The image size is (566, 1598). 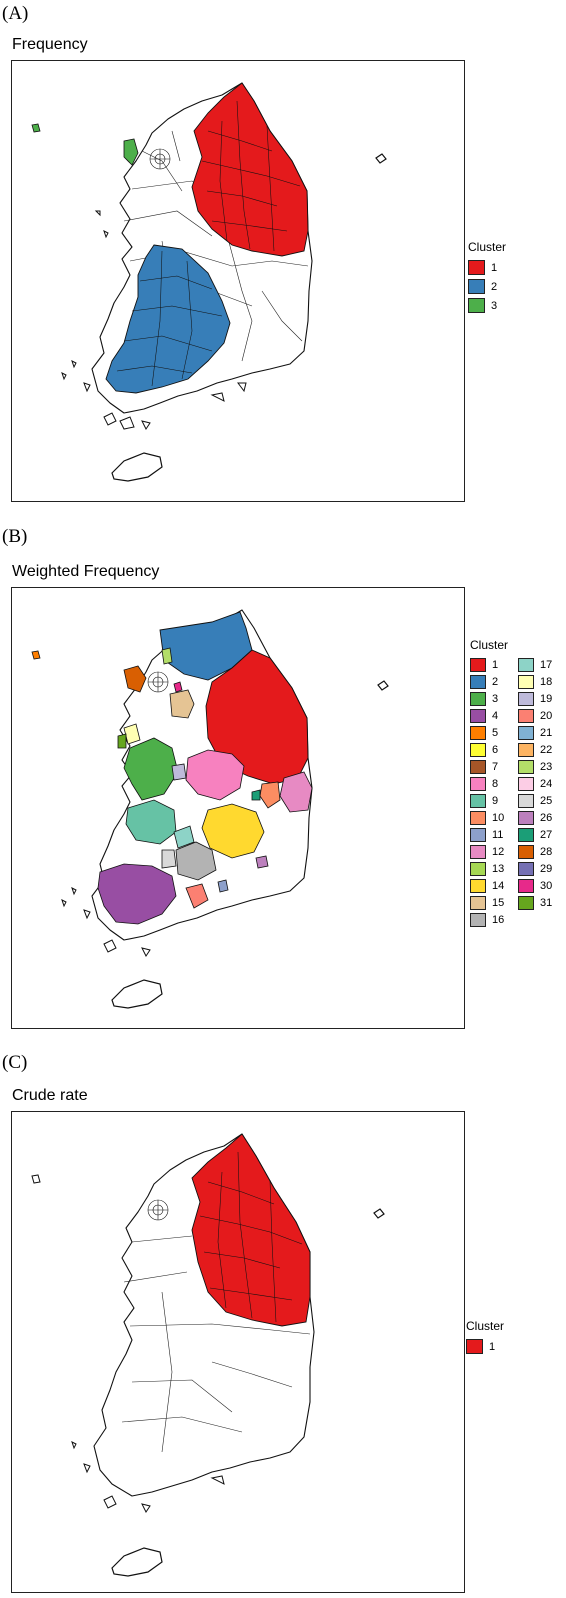 I want to click on cluster-2-region, so click(x=168, y=319).